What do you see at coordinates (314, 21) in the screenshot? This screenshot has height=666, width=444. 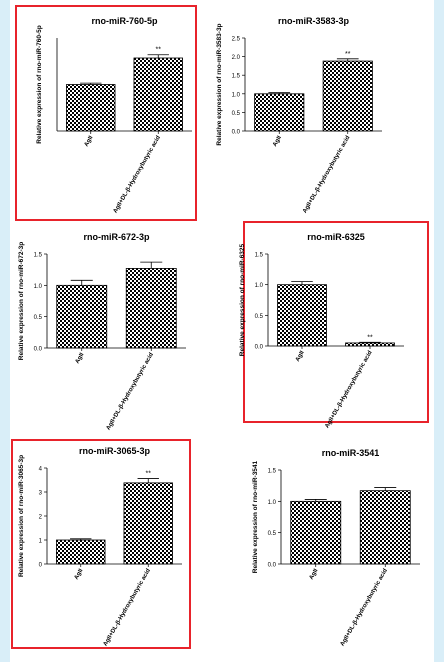 I see `chart-title: rno-miR-3583-3p` at bounding box center [314, 21].